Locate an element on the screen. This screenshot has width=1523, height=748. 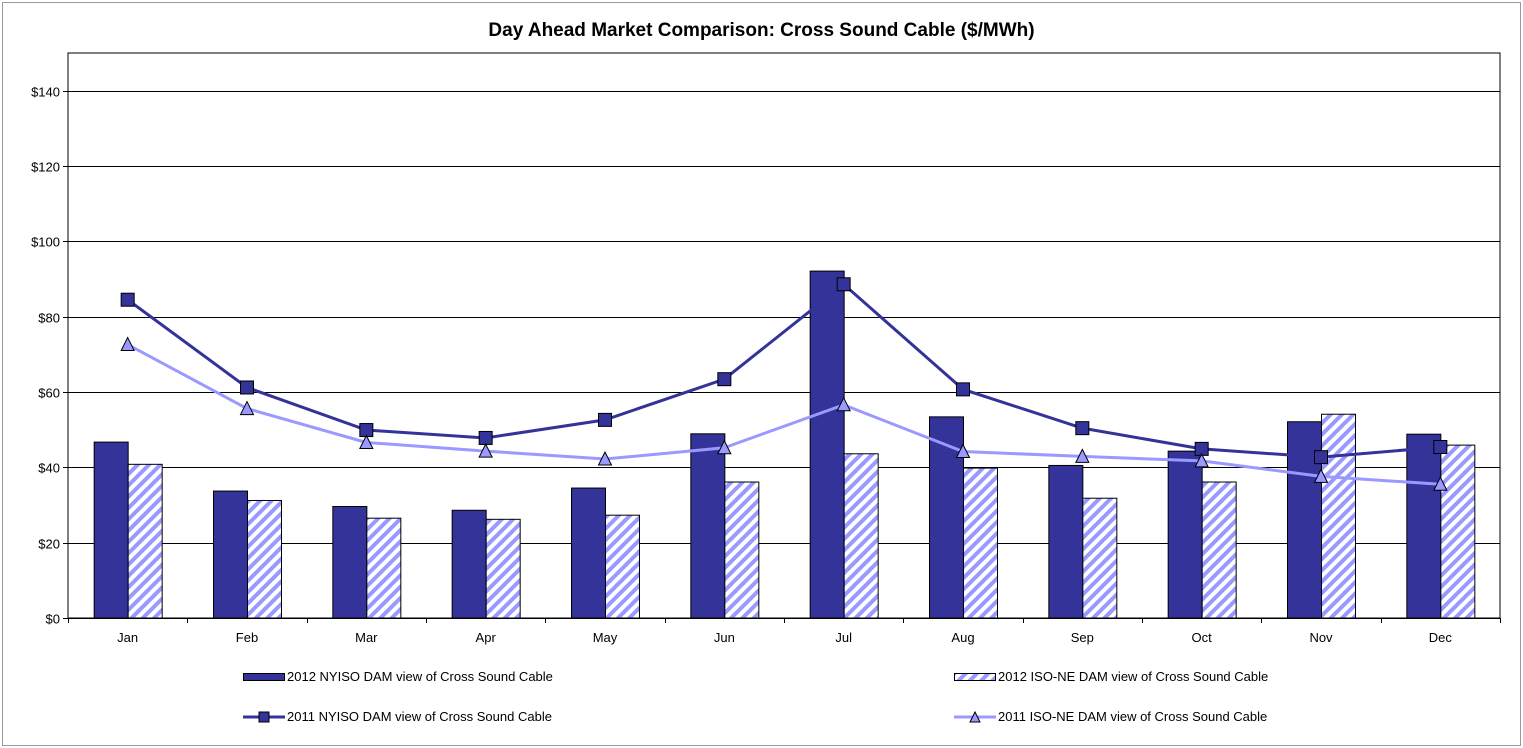
x-tick-label: Oct is located at coordinates (1202, 637).